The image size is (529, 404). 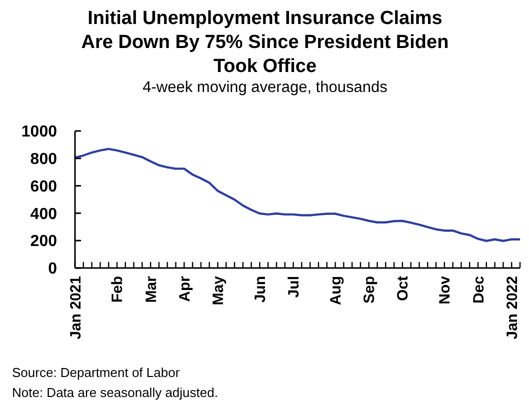 What do you see at coordinates (265, 42) in the screenshot?
I see `chart-title: Initial Unemployment Insurance Claims Are Down By 75% Since President Biden Took Office` at bounding box center [265, 42].